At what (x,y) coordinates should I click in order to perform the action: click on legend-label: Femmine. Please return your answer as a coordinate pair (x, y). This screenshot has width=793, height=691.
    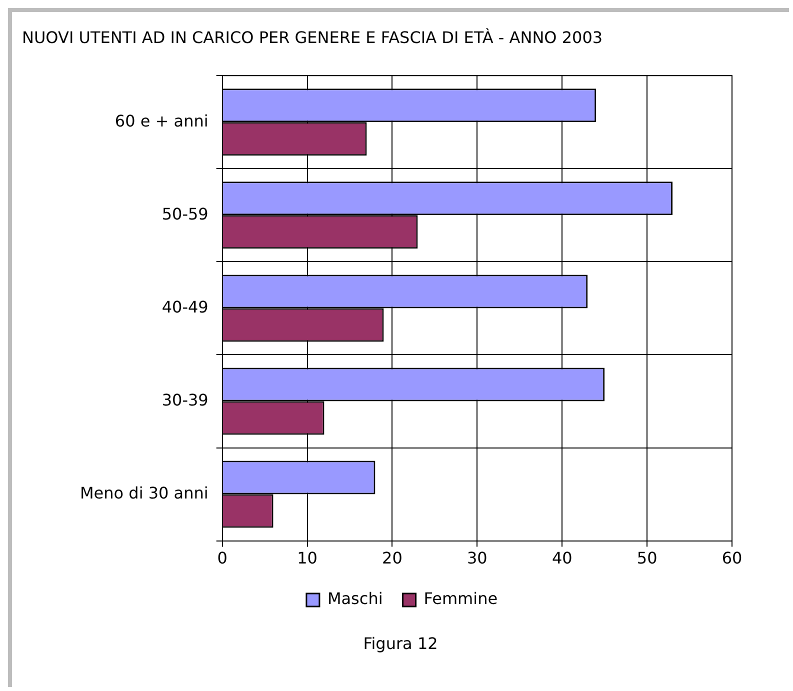
    Looking at the image, I should click on (461, 598).